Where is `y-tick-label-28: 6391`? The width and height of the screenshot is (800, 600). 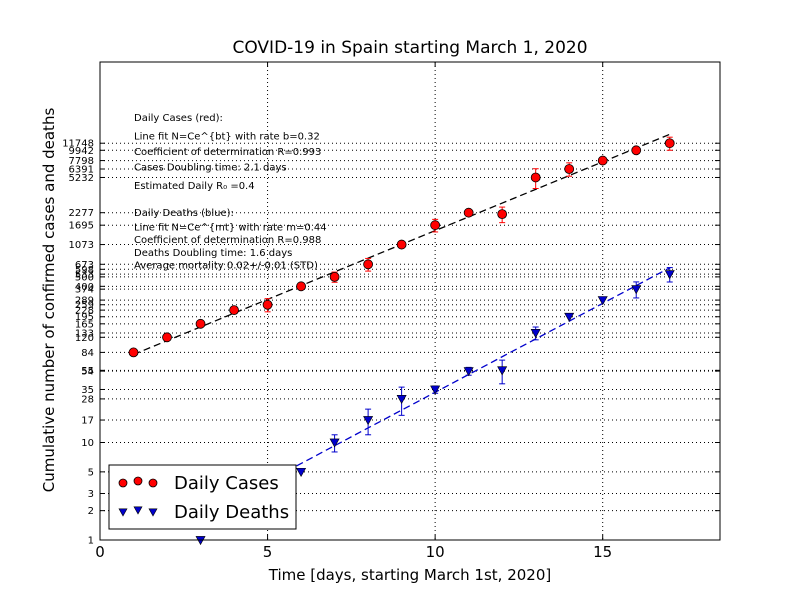 y-tick-label-28: 6391 is located at coordinates (81, 169).